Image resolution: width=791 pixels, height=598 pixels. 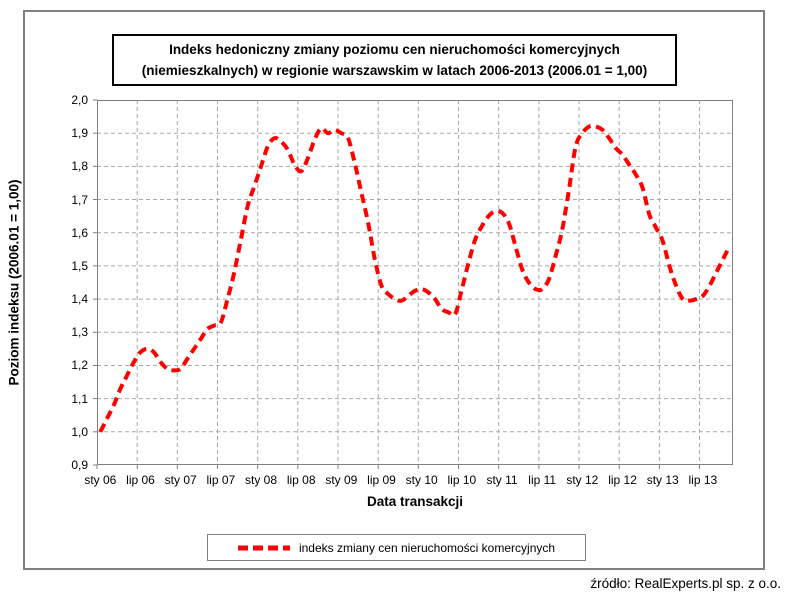 What do you see at coordinates (685, 583) in the screenshot?
I see `source-note: źródło: RealExperts.pl sp. z o.o.` at bounding box center [685, 583].